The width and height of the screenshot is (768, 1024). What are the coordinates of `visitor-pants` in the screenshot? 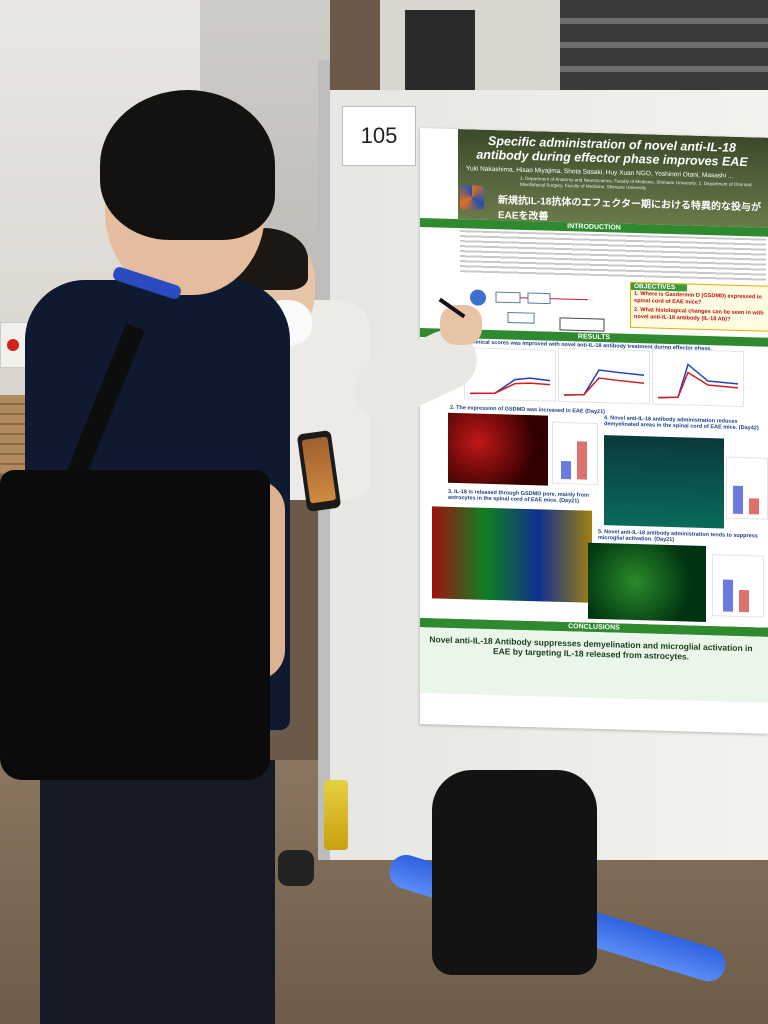 It's located at (157, 892).